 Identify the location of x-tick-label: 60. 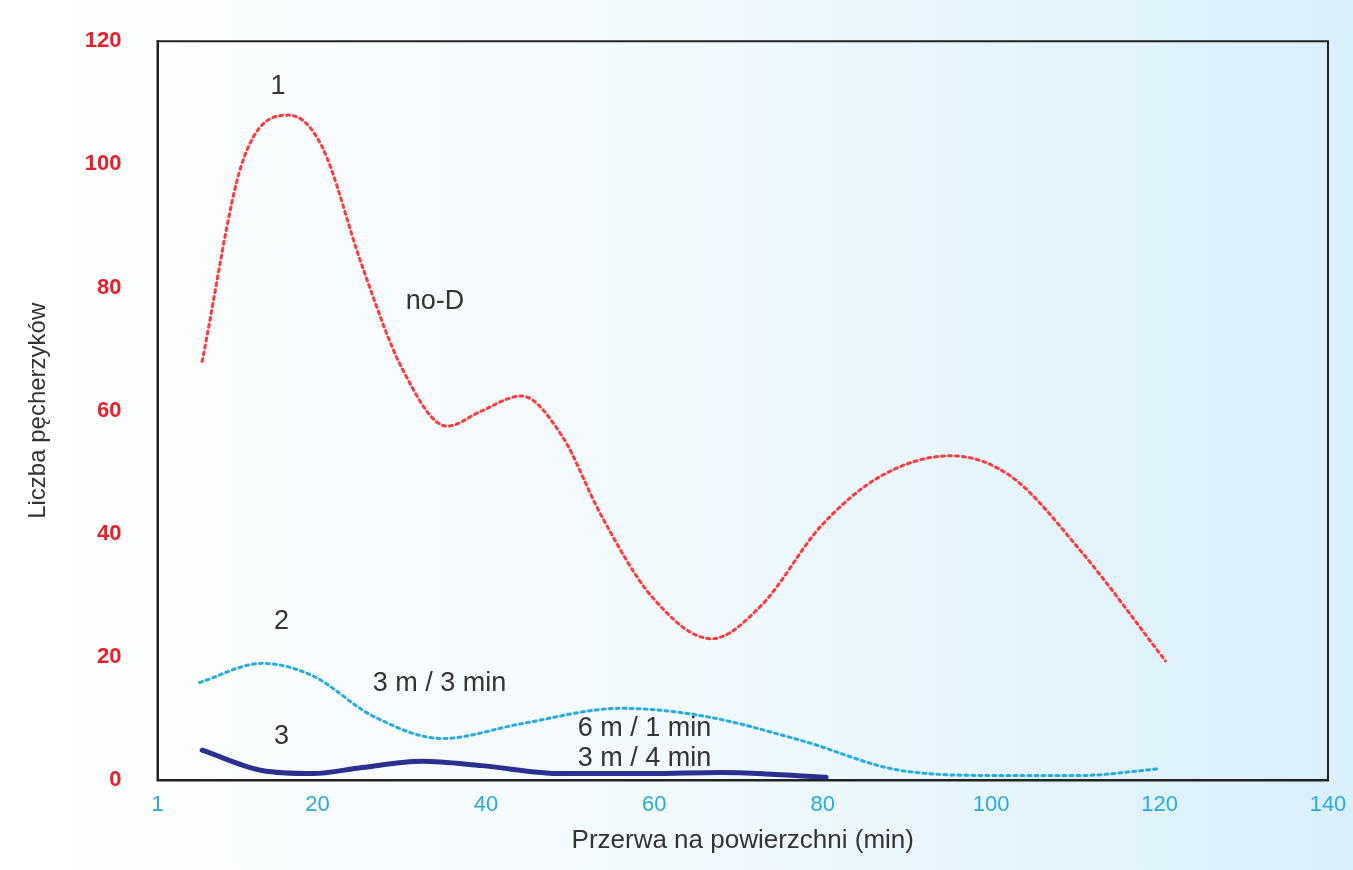
(654, 803).